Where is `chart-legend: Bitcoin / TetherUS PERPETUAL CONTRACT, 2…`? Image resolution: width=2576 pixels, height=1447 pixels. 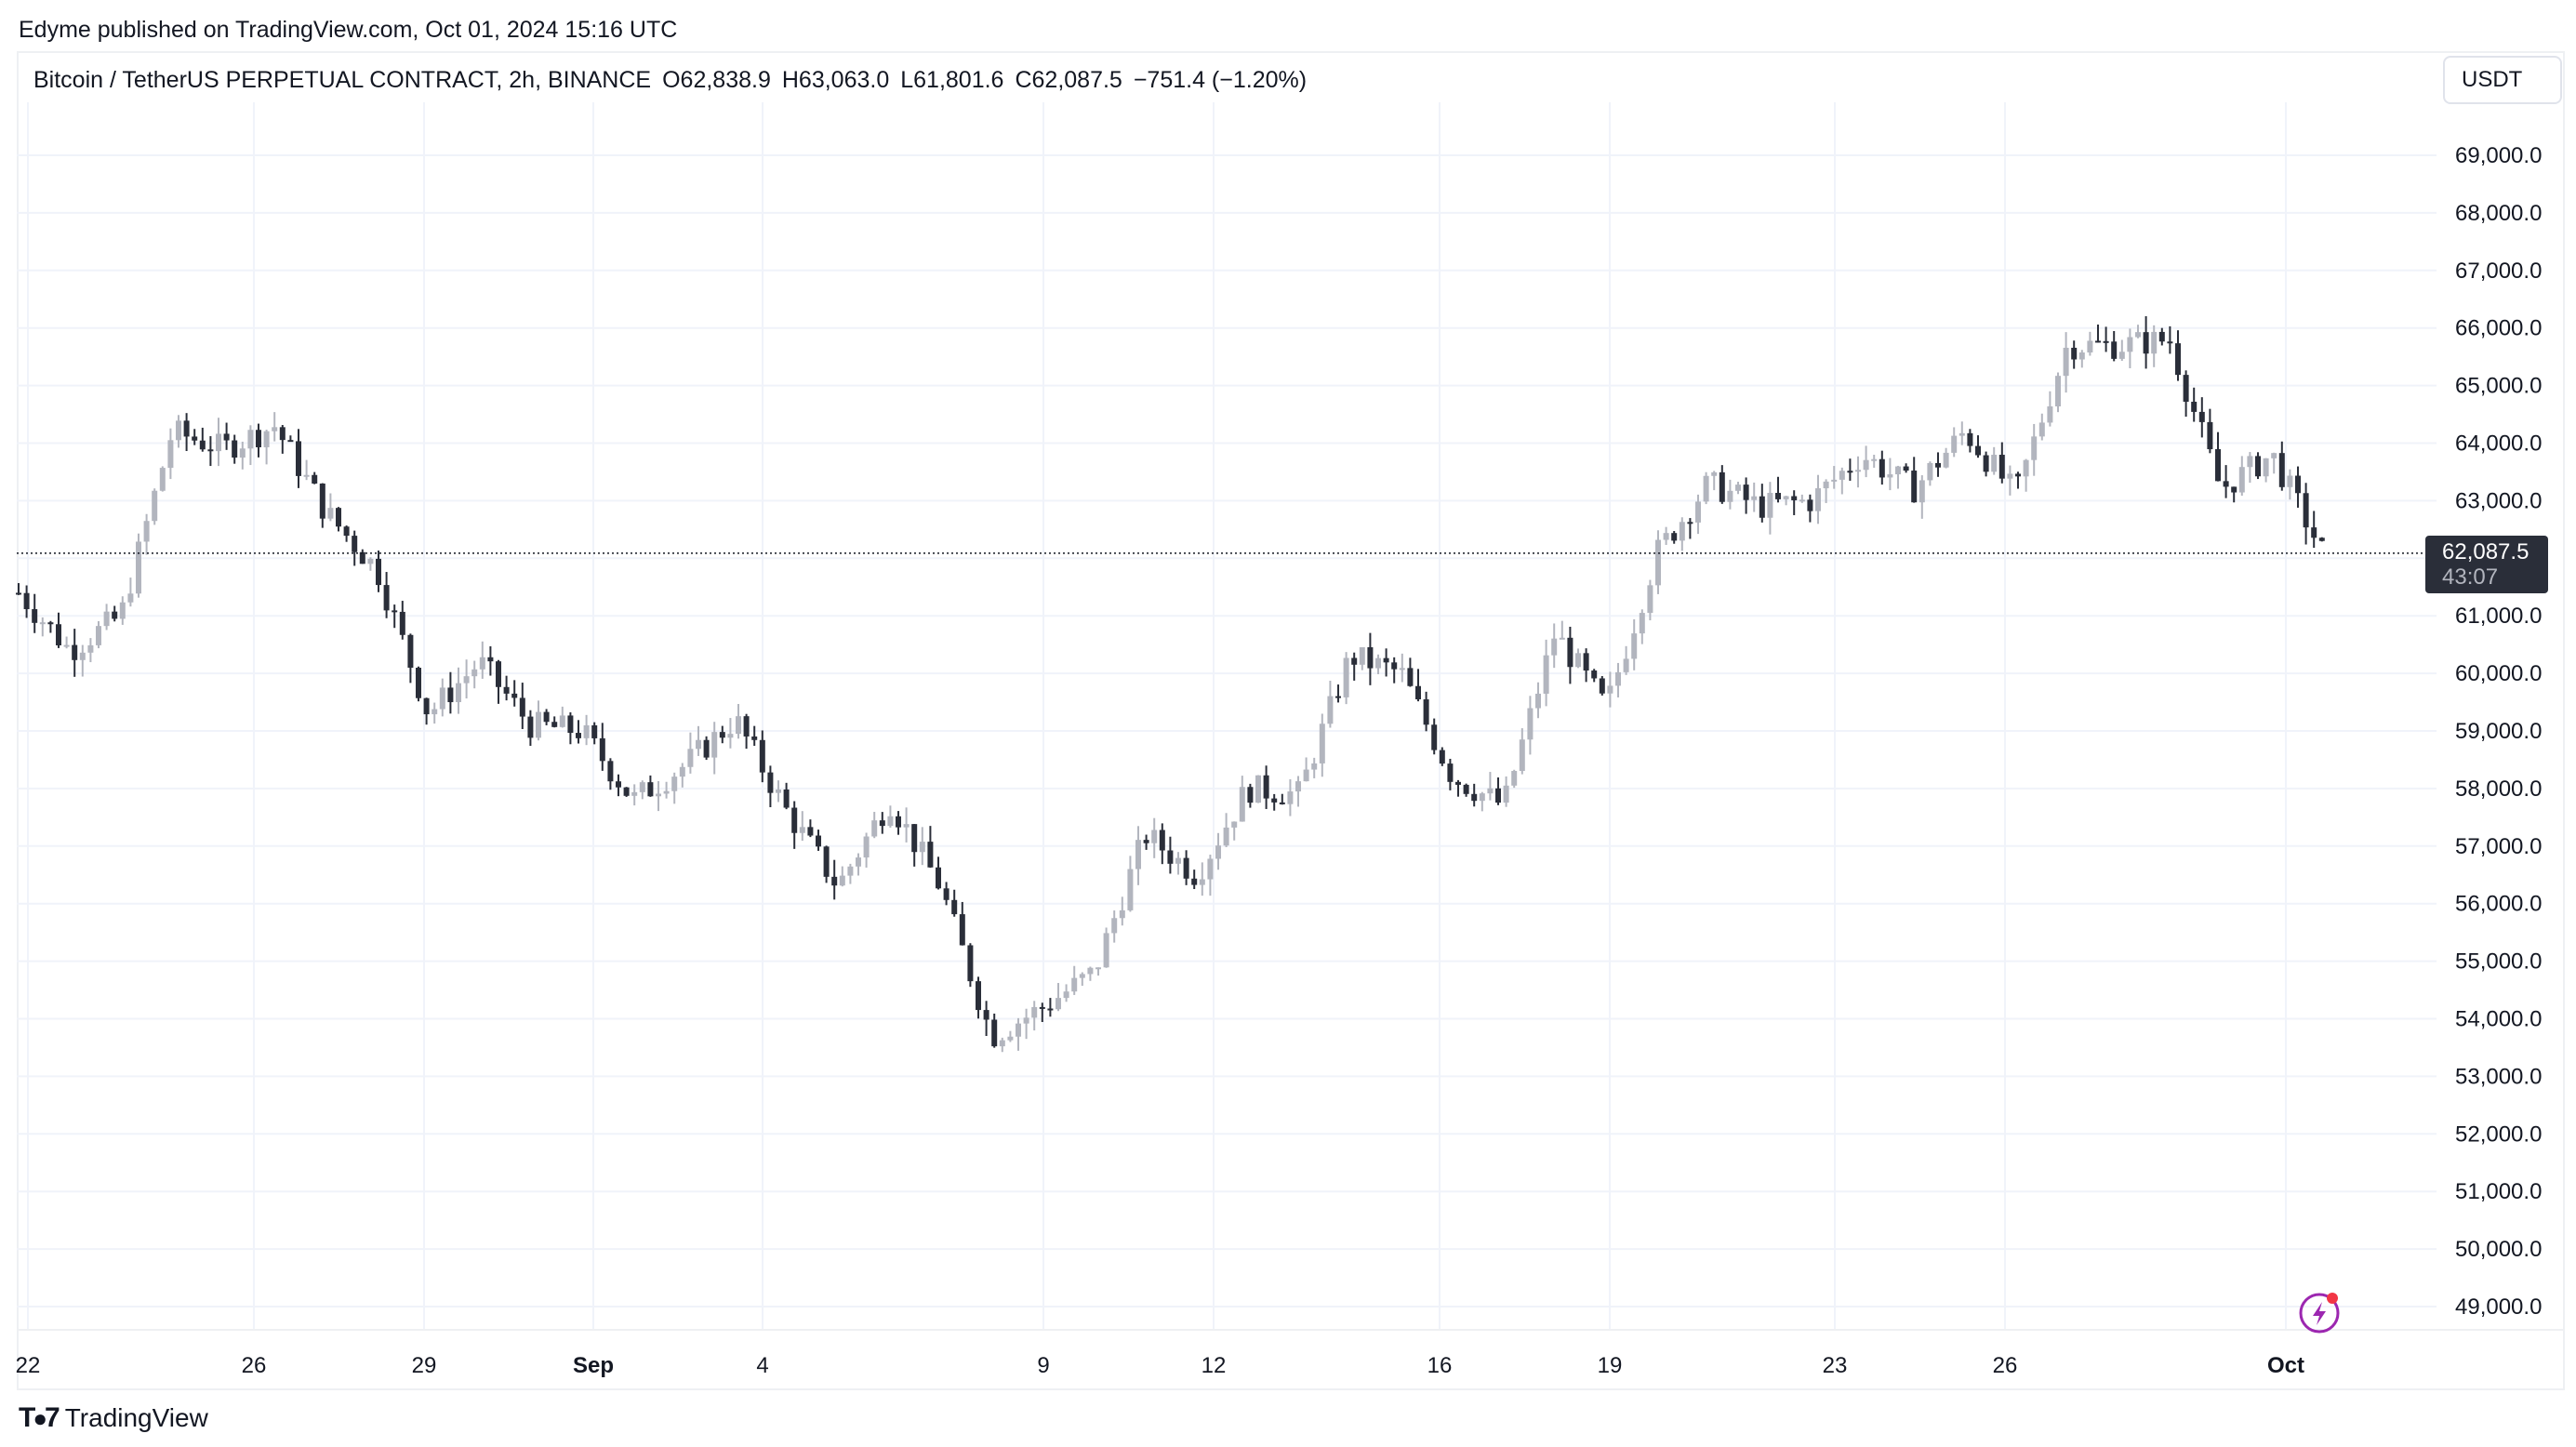
chart-legend: Bitcoin / TetherUS PERPETUAL CONTRACT, 2… is located at coordinates (675, 80).